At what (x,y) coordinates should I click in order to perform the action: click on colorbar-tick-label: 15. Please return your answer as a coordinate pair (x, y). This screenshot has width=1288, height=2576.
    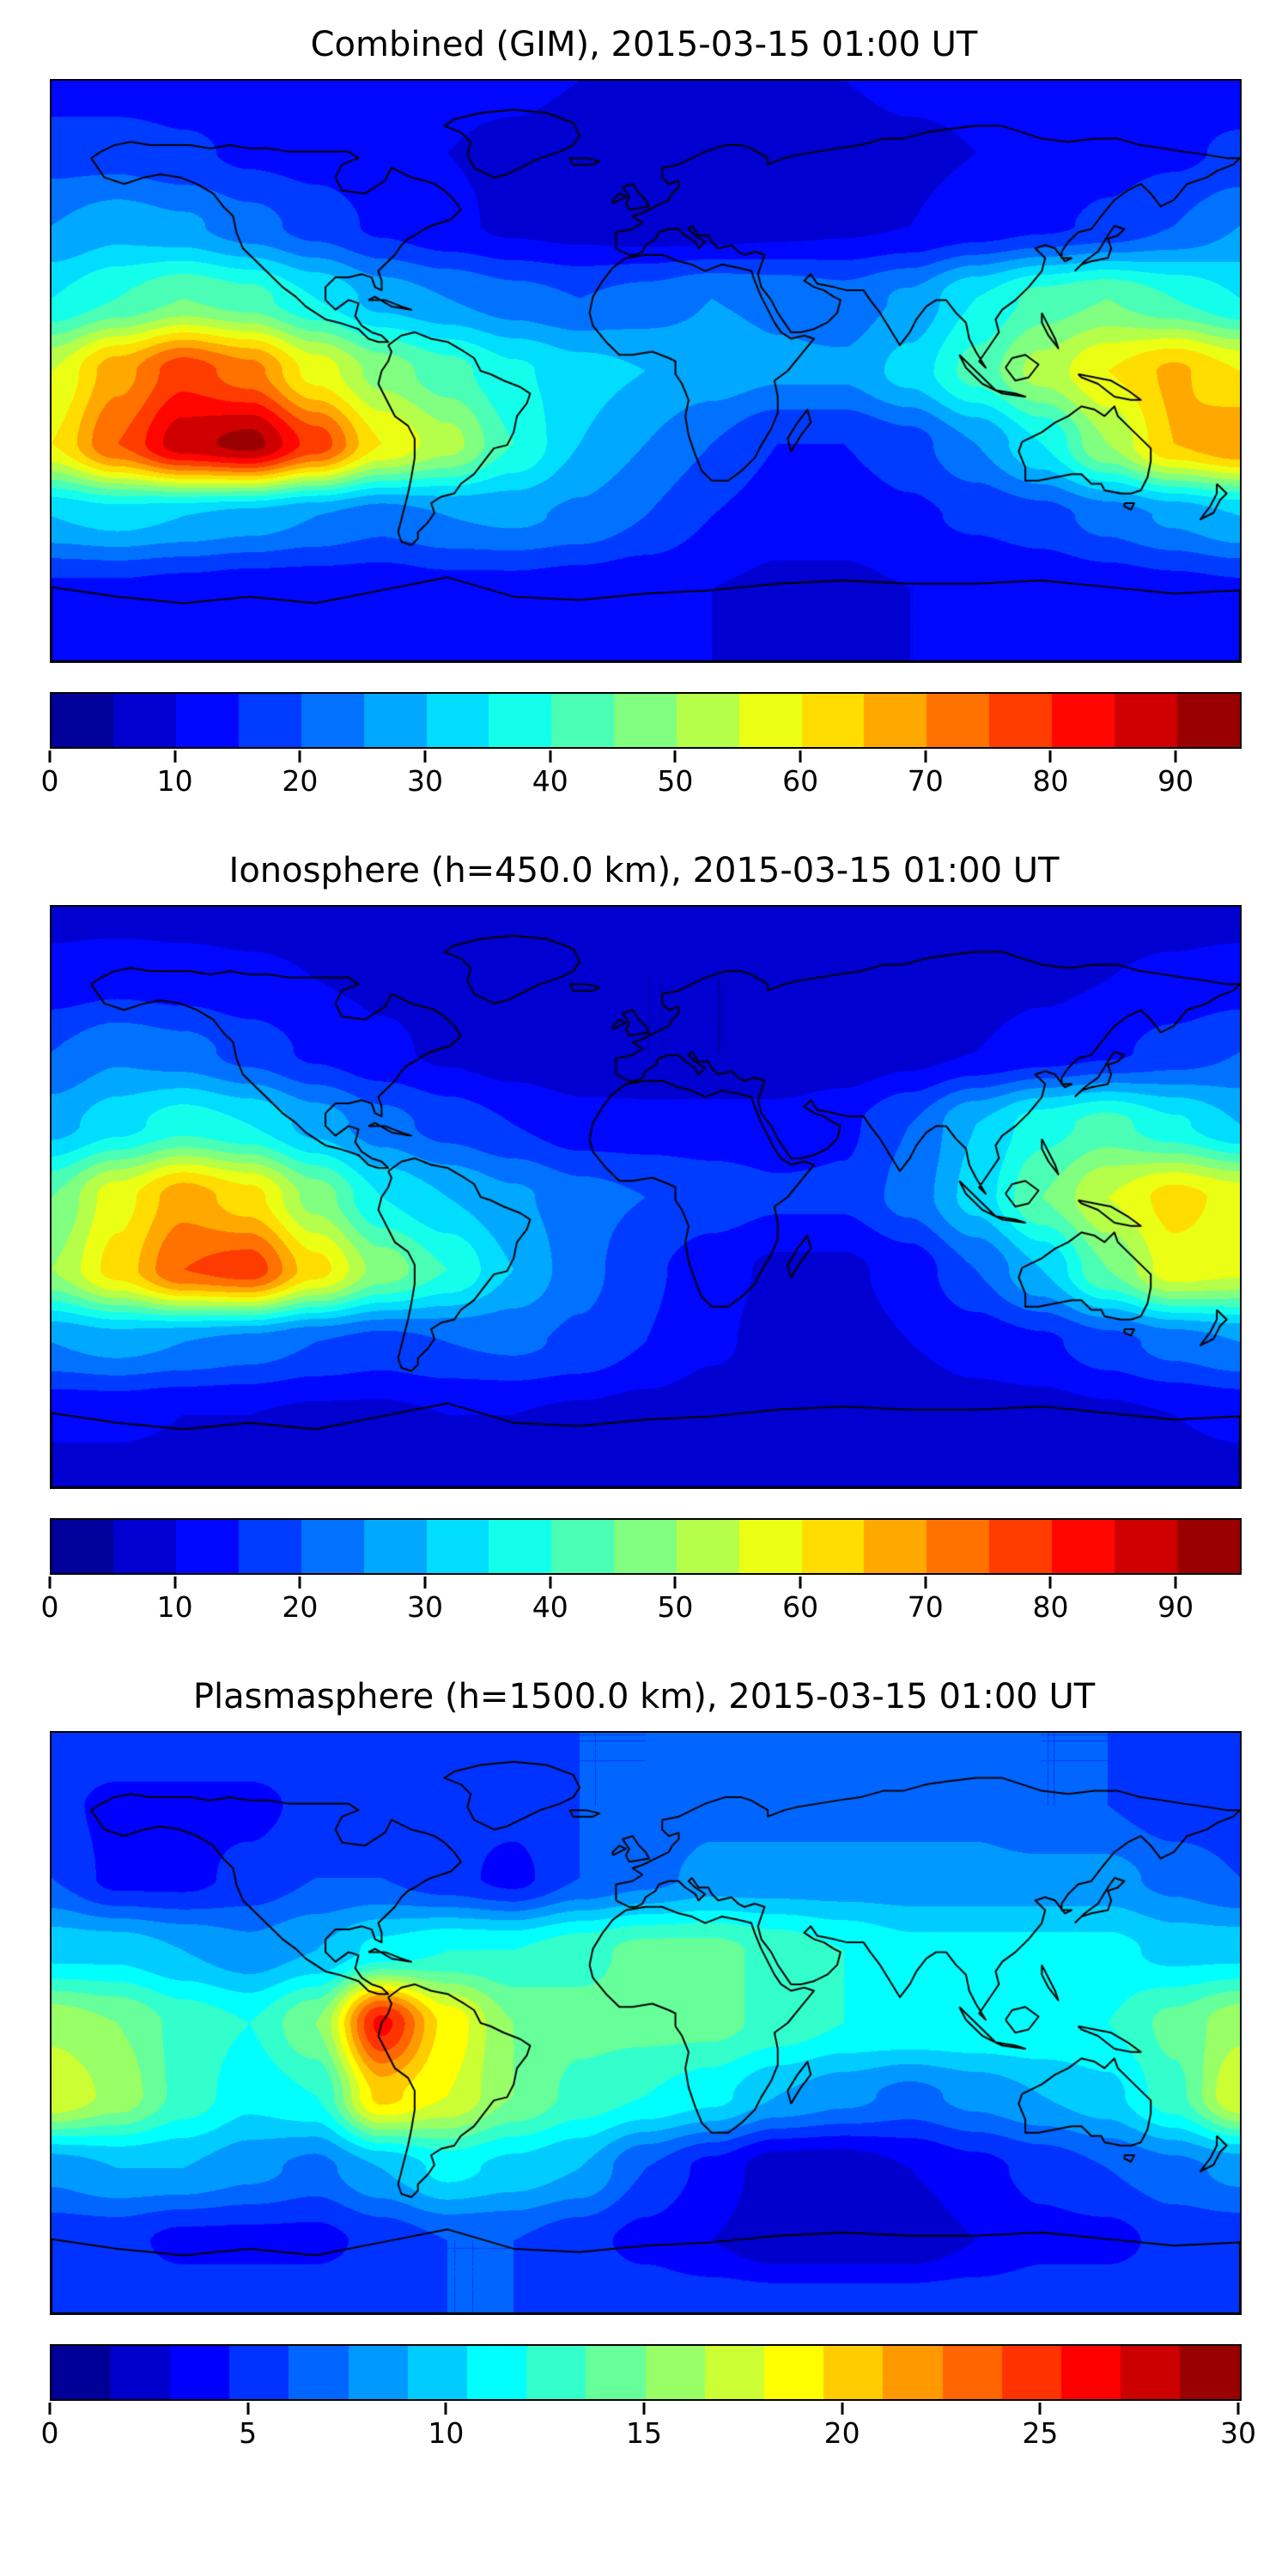
    Looking at the image, I should click on (644, 2433).